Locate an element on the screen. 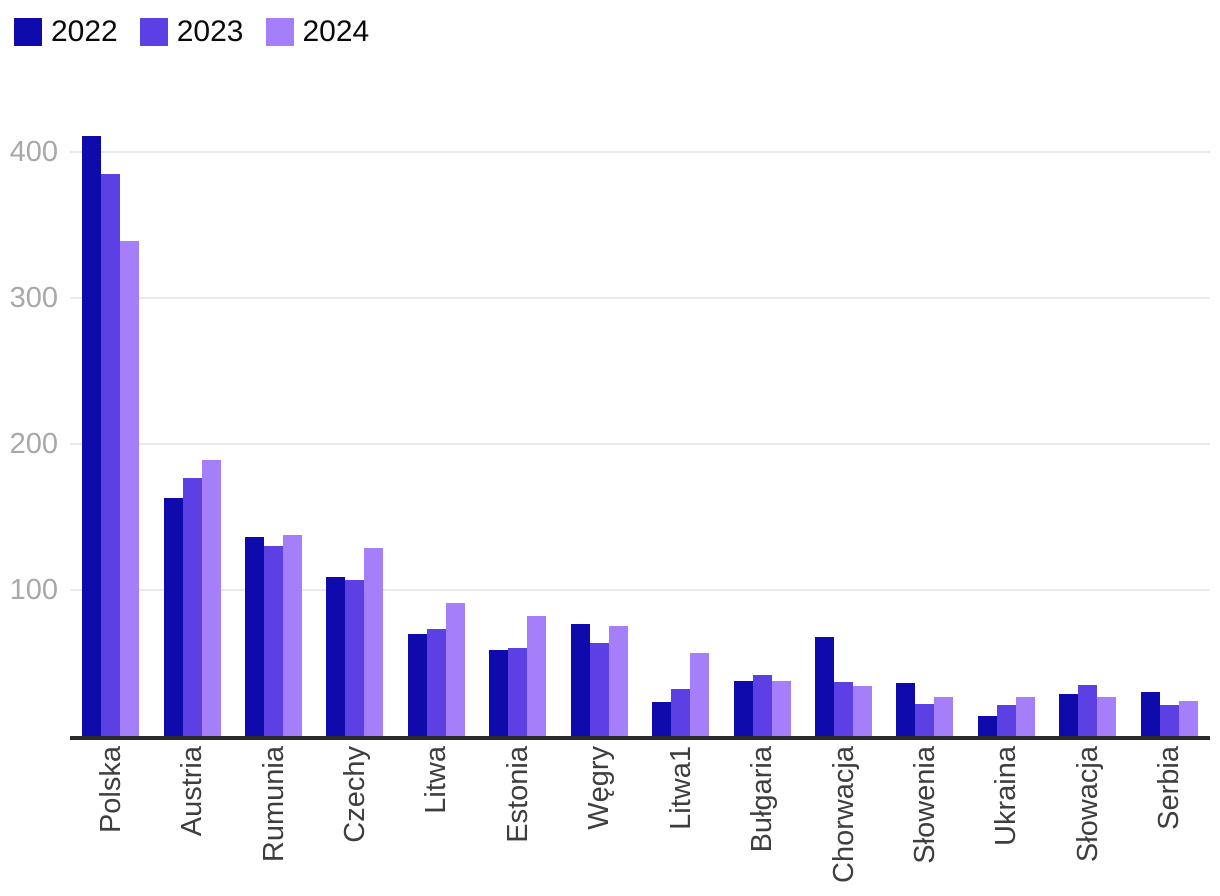 The image size is (1220, 896). bar-group-czechy is located at coordinates (354, 368).